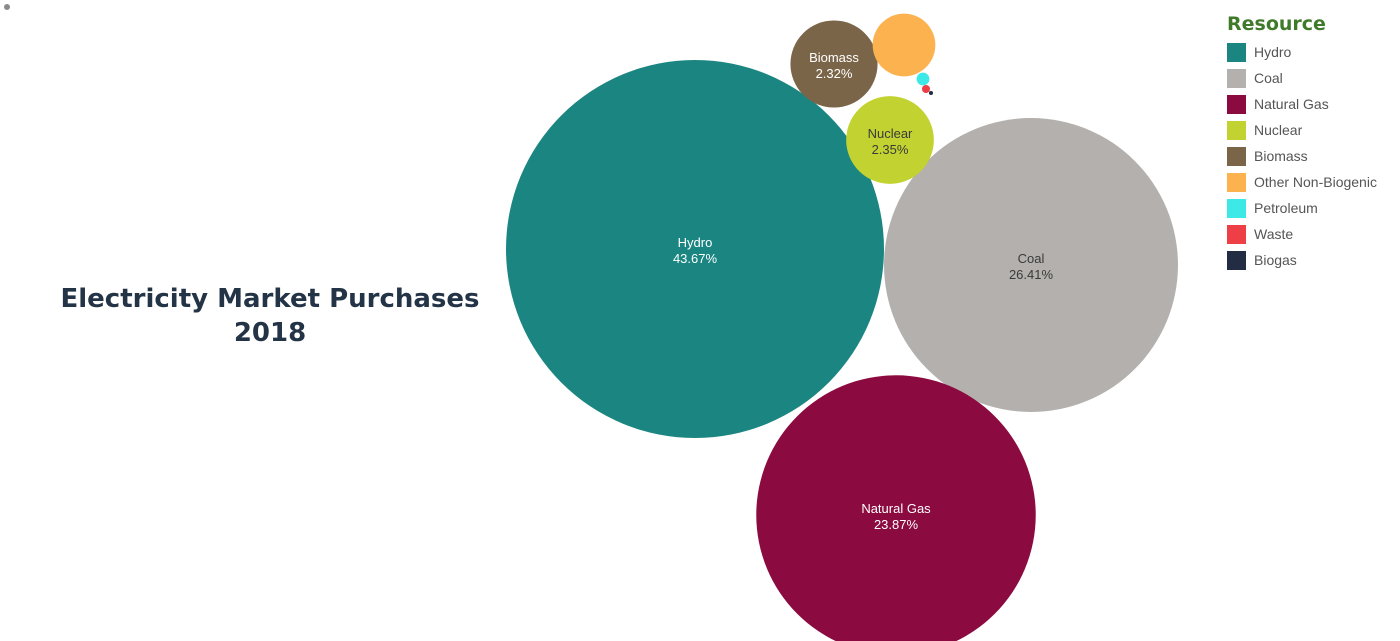 The height and width of the screenshot is (641, 1400). I want to click on legend-item-biomass: Biomass, so click(1312, 156).